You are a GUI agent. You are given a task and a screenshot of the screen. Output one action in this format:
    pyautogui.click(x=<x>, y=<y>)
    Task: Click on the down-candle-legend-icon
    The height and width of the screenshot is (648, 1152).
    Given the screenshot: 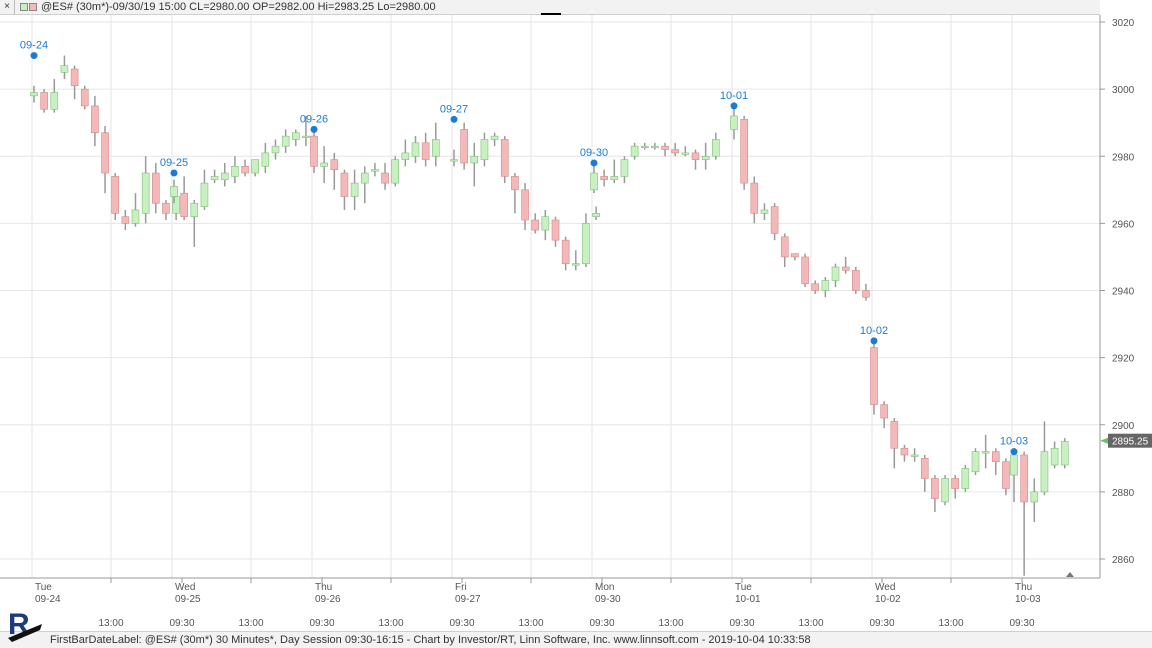 What is the action you would take?
    pyautogui.click(x=33, y=7)
    